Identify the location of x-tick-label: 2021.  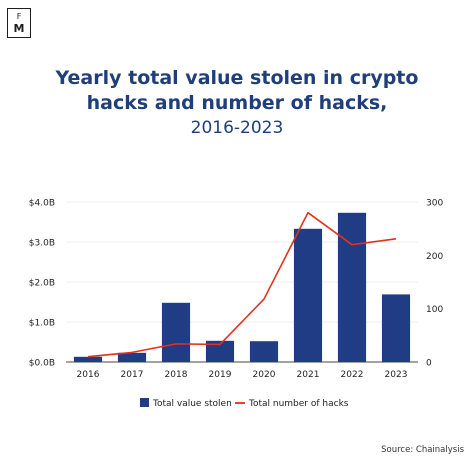
(308, 375).